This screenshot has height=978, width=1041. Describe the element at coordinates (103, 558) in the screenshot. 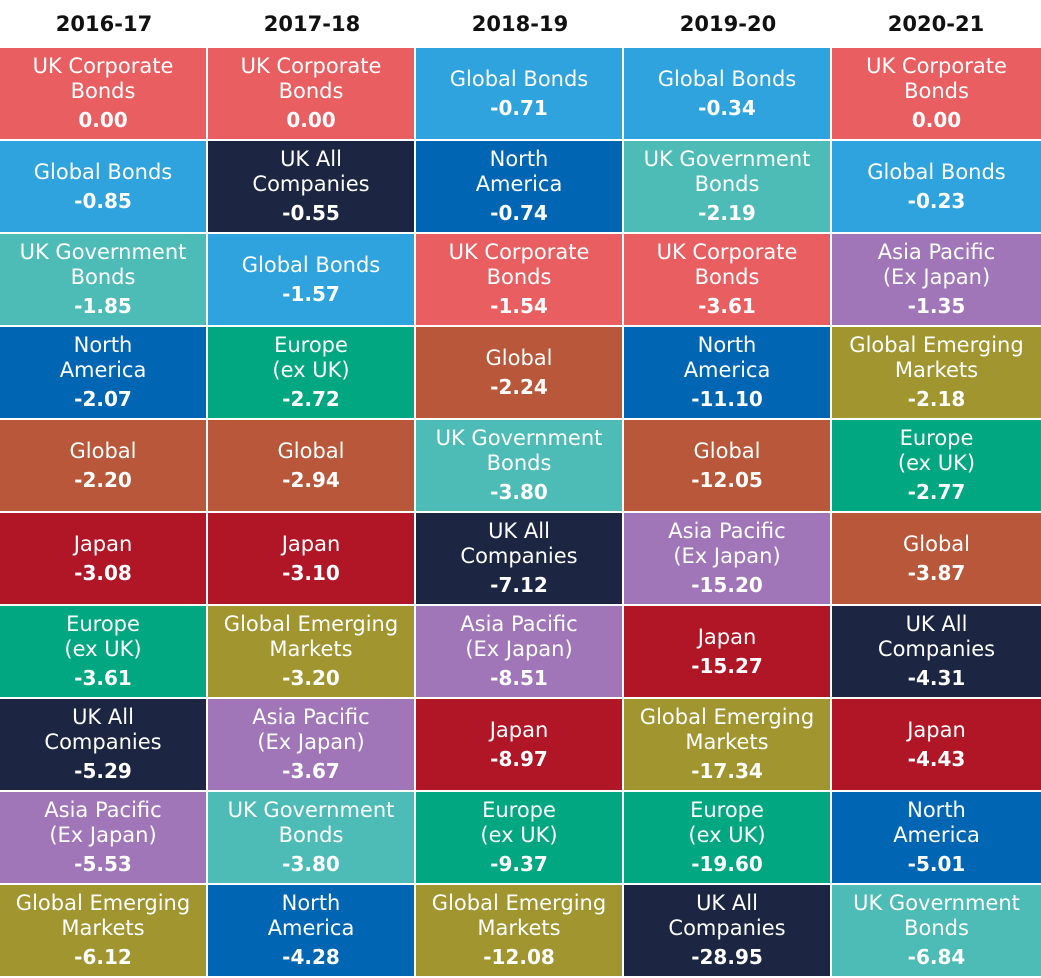

I see `grid-cell: Japan -3.08` at that location.